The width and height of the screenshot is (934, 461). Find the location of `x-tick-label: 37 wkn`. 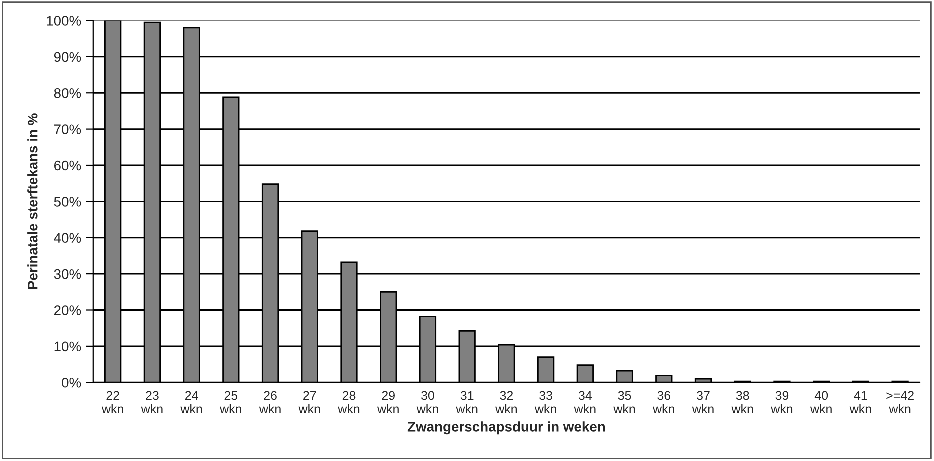

x-tick-label: 37 wkn is located at coordinates (703, 402).